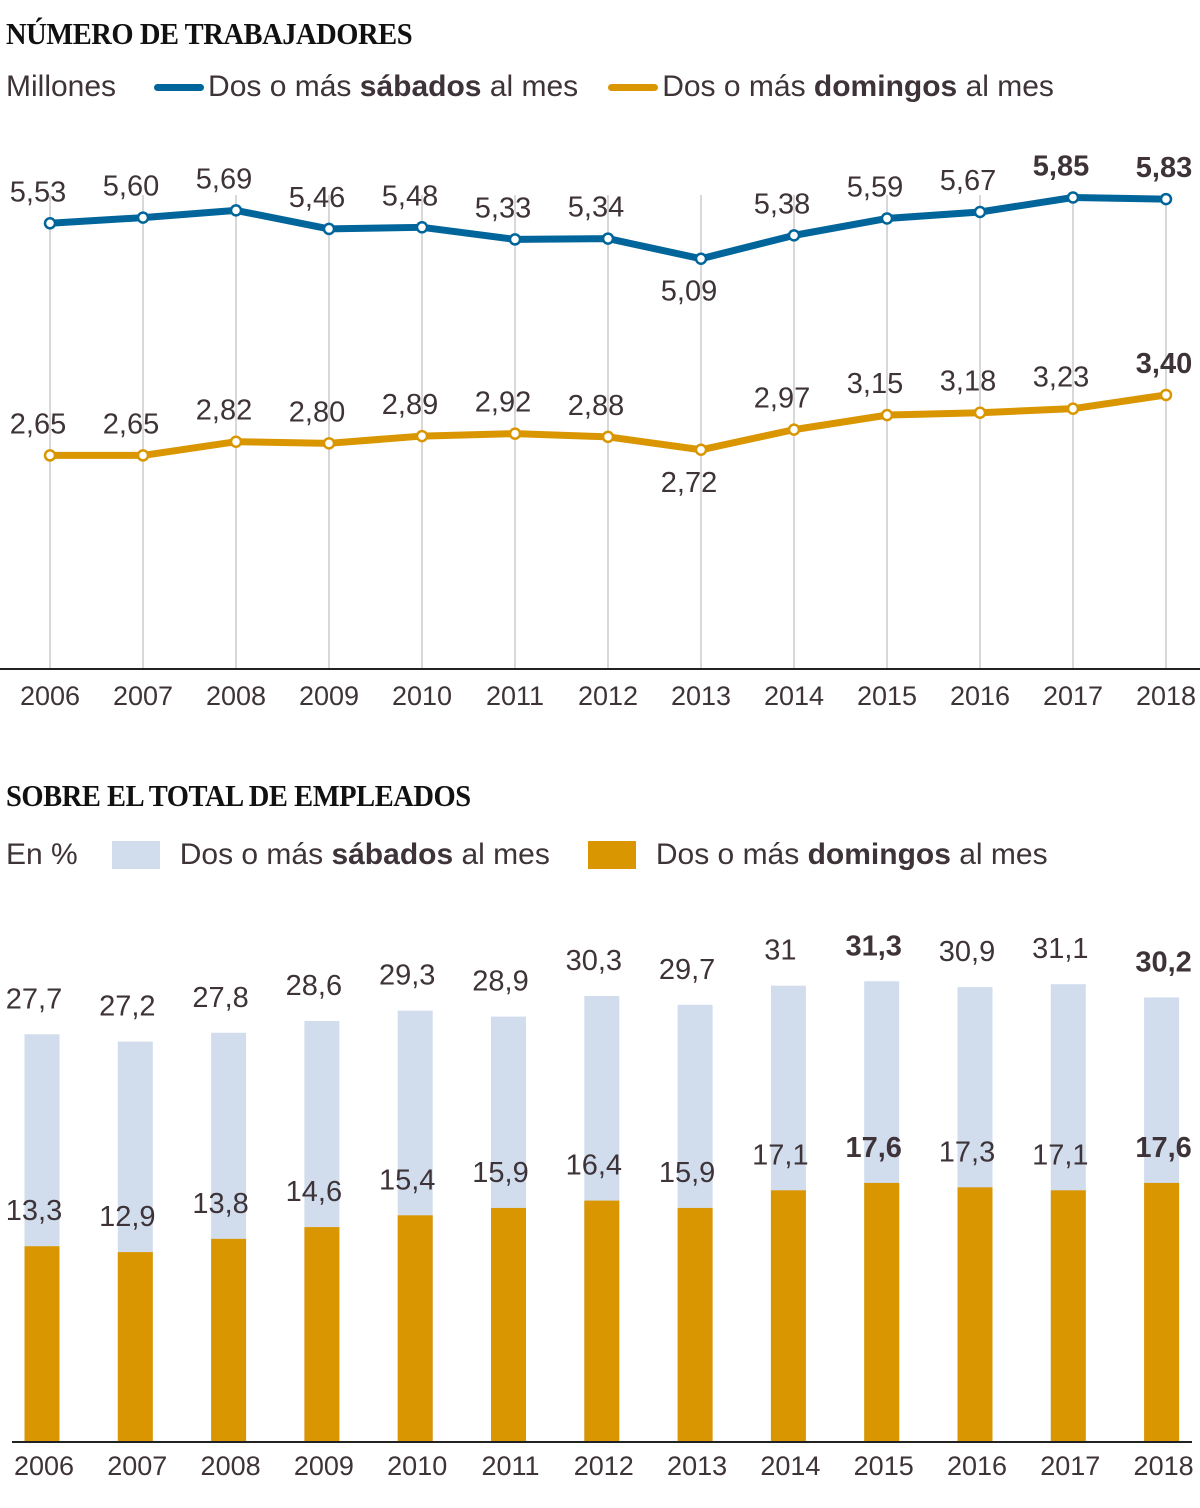  Describe the element at coordinates (50, 223) in the screenshot. I see `point-sabados-2006` at that location.